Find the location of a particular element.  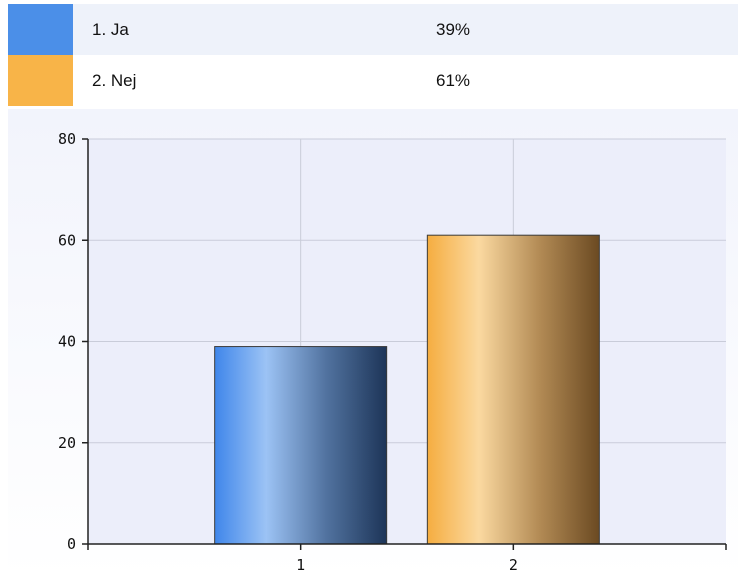

legend-swatch-ja is located at coordinates (40, 29).